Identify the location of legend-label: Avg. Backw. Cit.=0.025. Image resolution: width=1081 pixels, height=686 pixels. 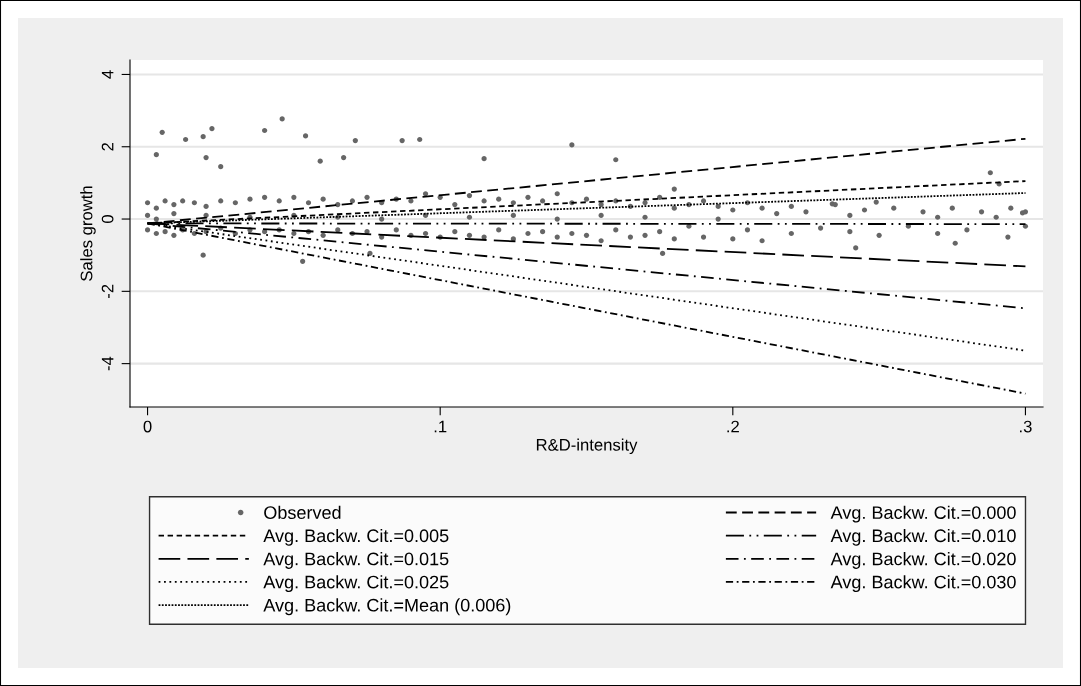
(356, 584).